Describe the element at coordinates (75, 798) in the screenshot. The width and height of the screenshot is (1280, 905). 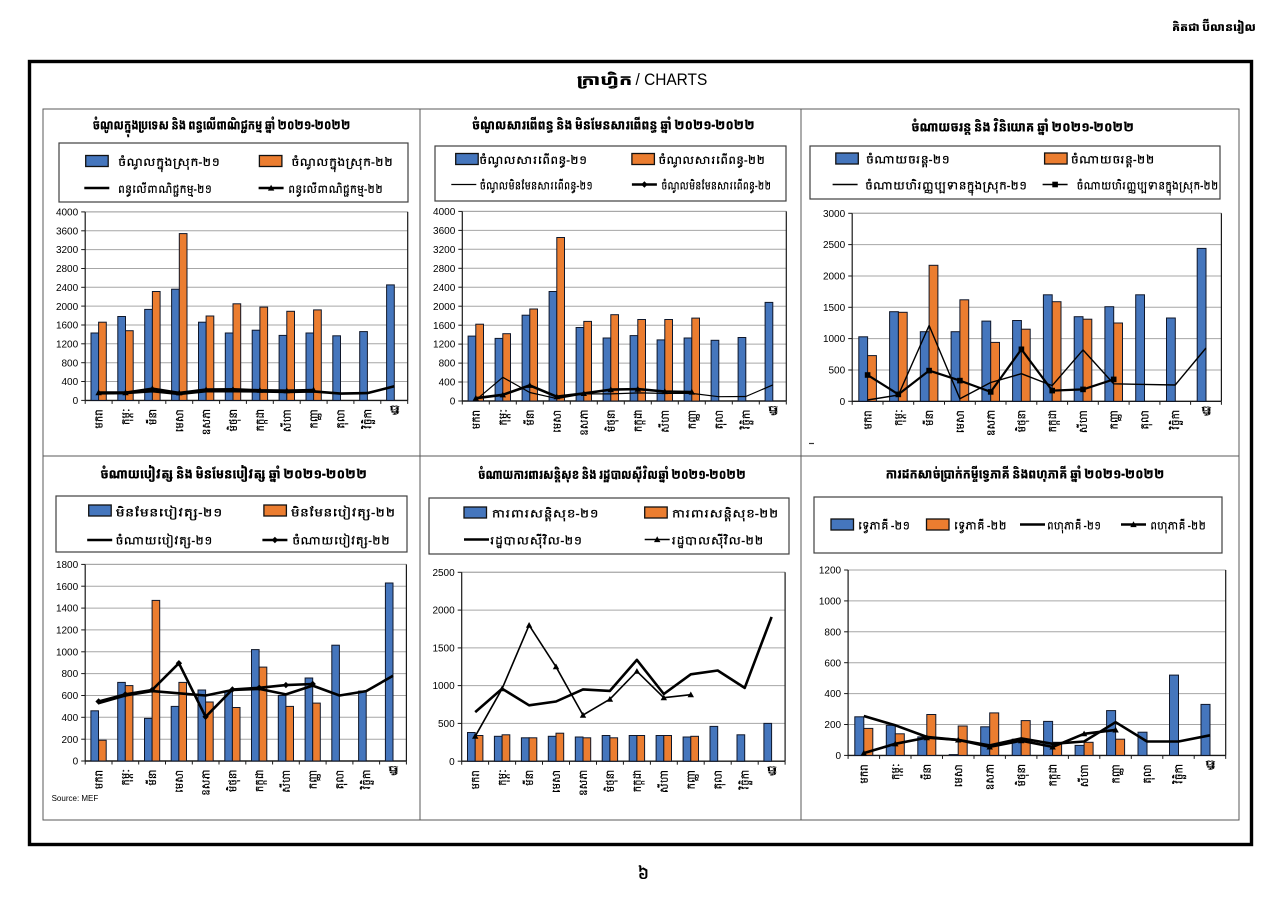
I see `svg-text: Source: MEF` at that location.